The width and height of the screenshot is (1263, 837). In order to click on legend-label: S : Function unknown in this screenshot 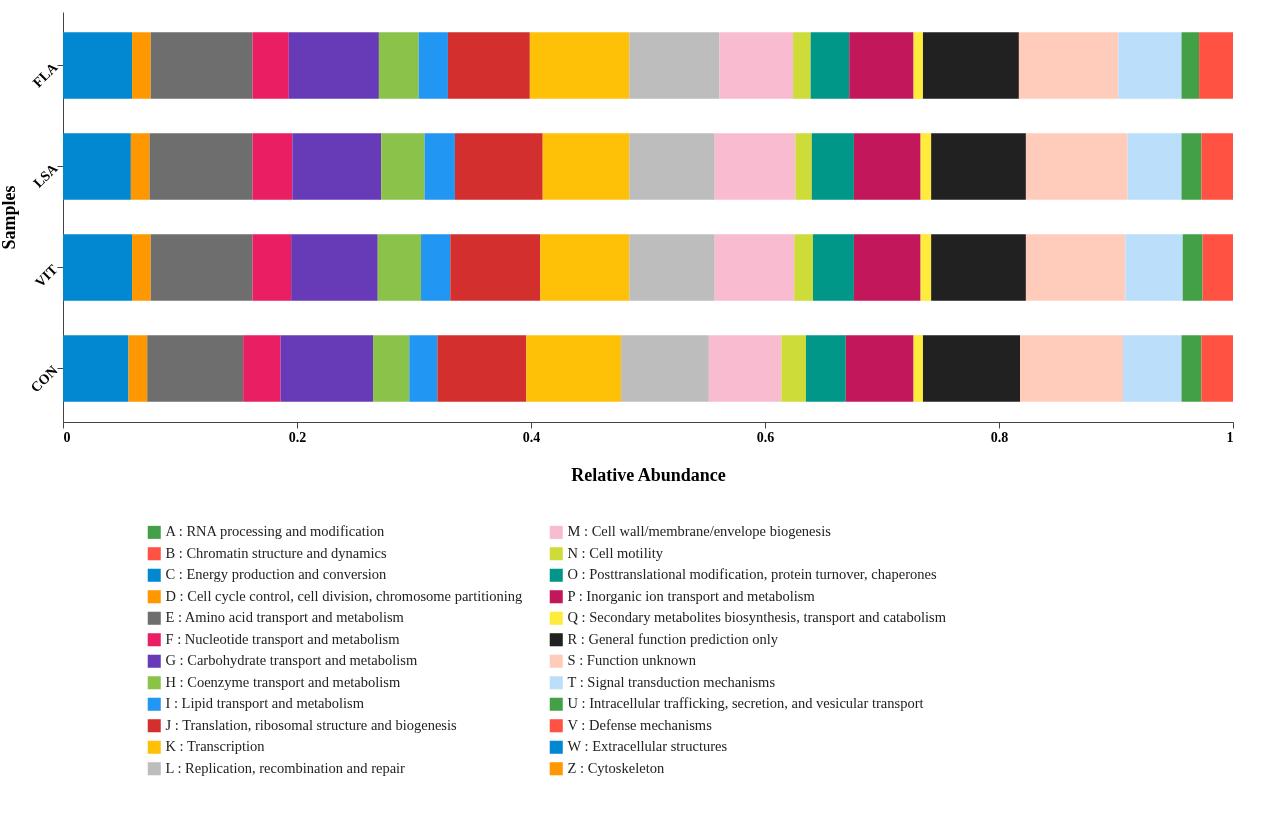, I will do `click(632, 660)`.